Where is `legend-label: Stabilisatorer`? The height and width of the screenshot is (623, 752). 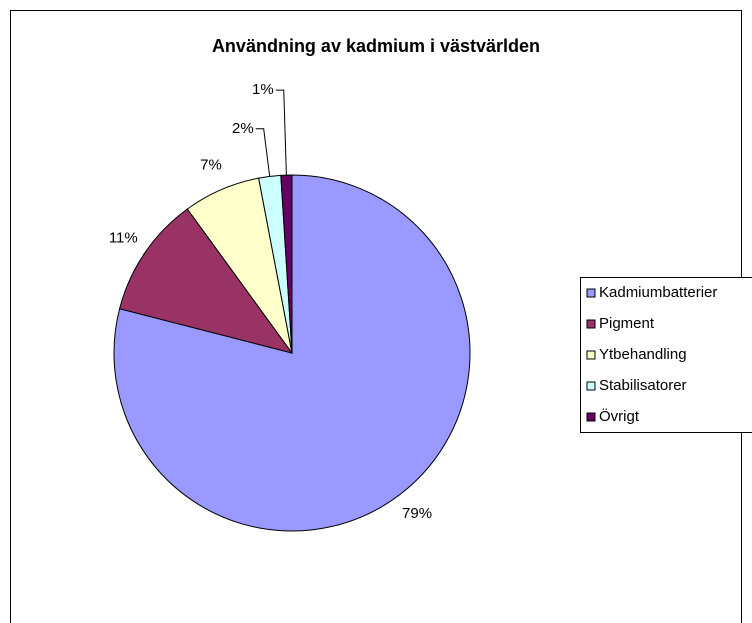
legend-label: Stabilisatorer is located at coordinates (643, 385).